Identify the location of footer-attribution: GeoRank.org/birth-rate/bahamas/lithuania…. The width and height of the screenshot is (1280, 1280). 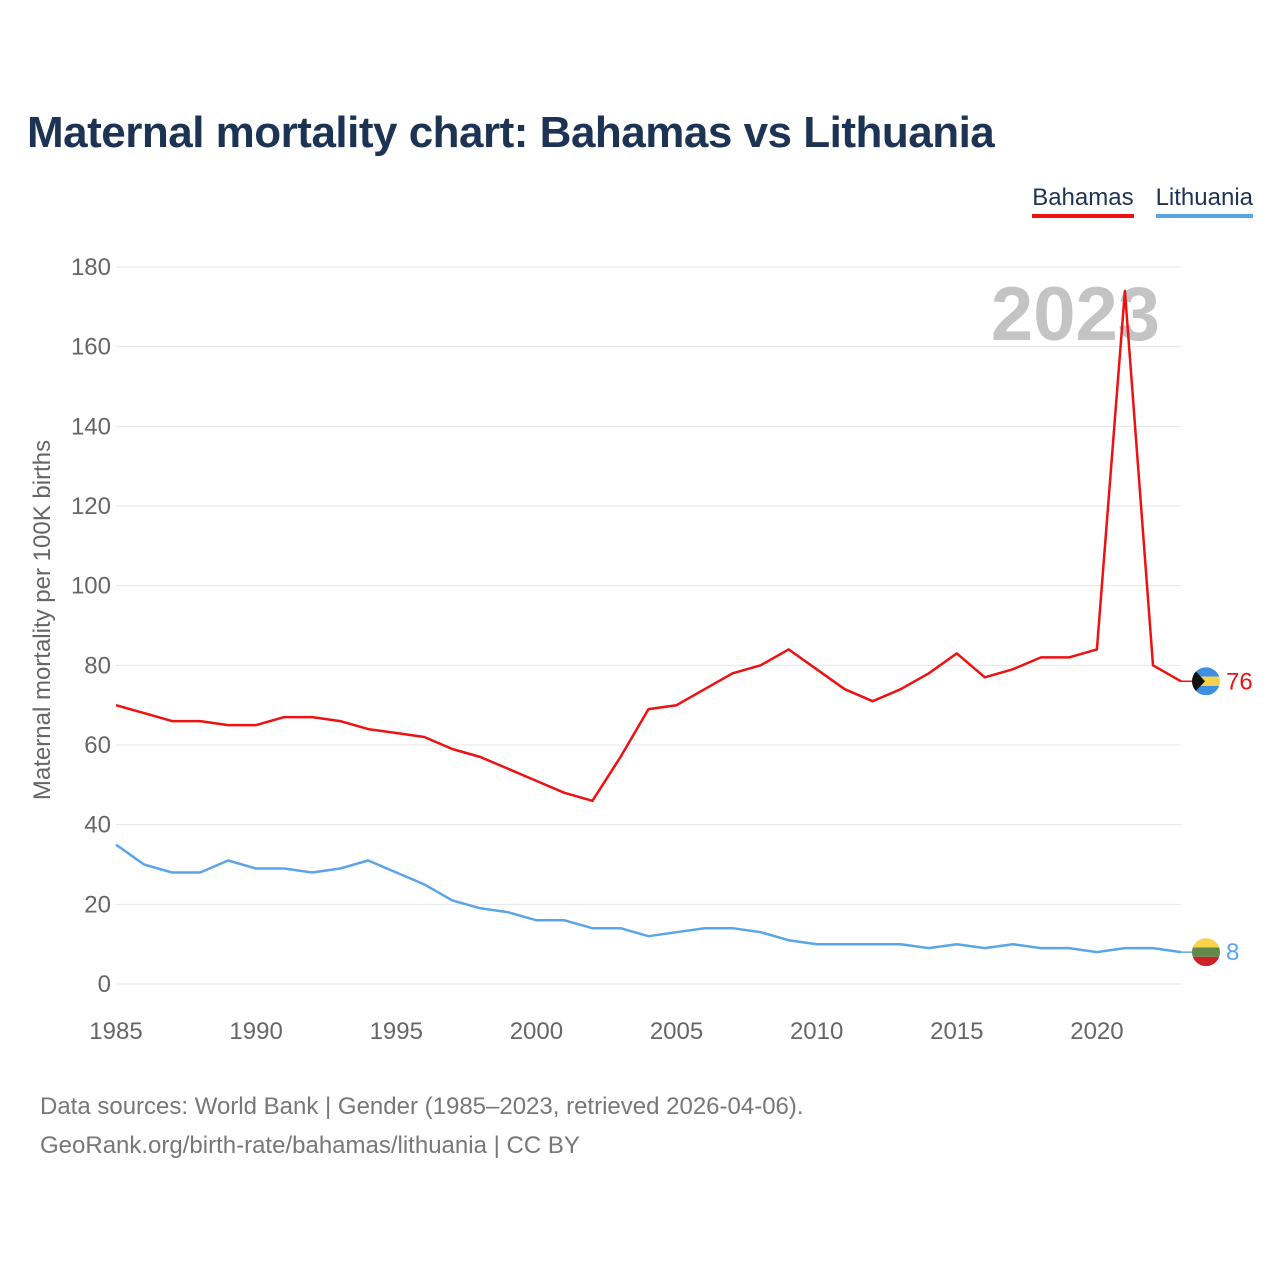
(310, 1145).